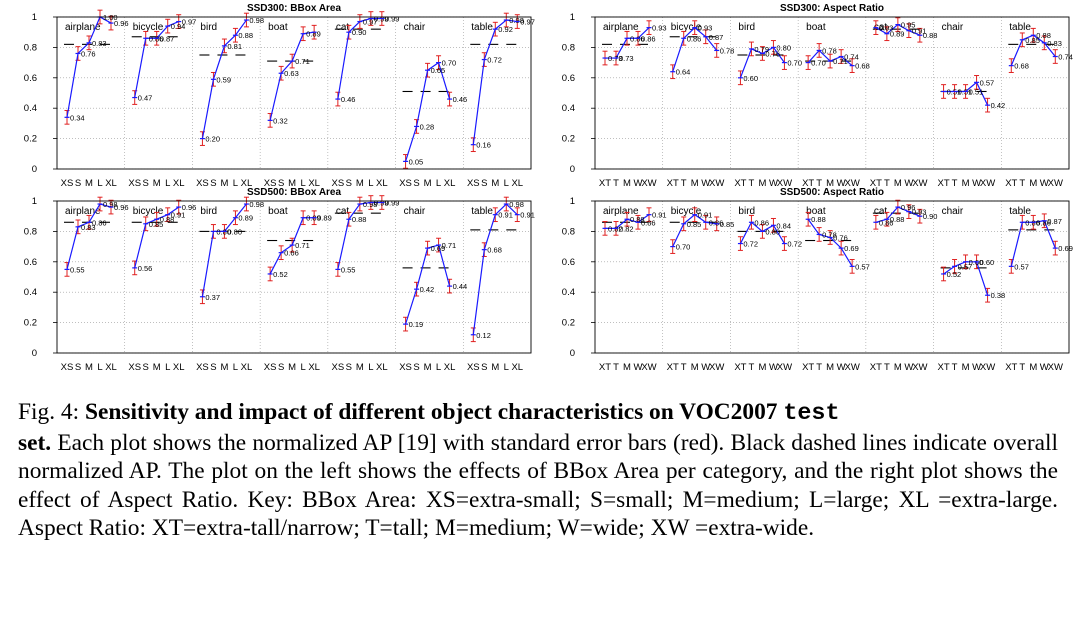 The image size is (1076, 618). What do you see at coordinates (280, 274) in the screenshot?
I see `data-label: 0.52` at bounding box center [280, 274].